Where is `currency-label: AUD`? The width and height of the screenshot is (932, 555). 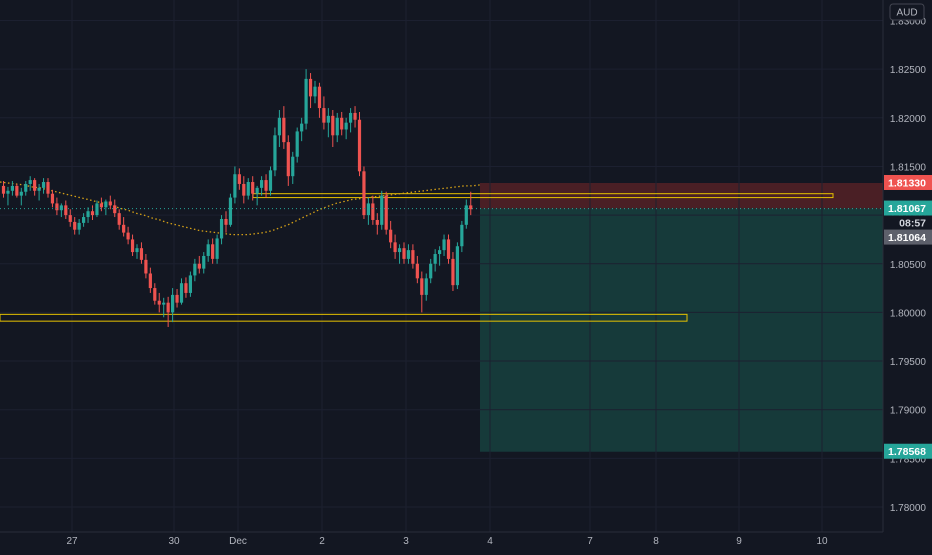
currency-label: AUD is located at coordinates (906, 13).